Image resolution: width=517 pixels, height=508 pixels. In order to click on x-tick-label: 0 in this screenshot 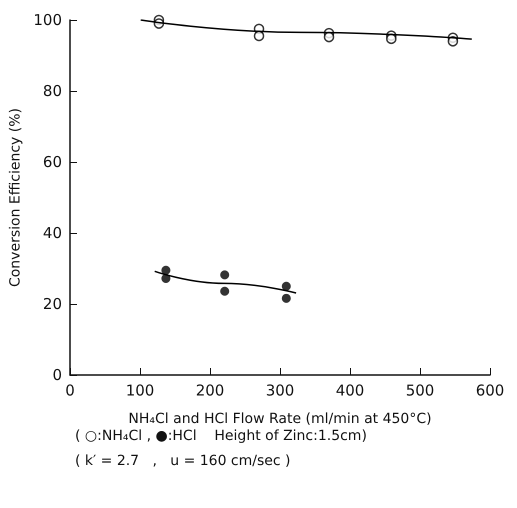, I will do `click(70, 391)`.